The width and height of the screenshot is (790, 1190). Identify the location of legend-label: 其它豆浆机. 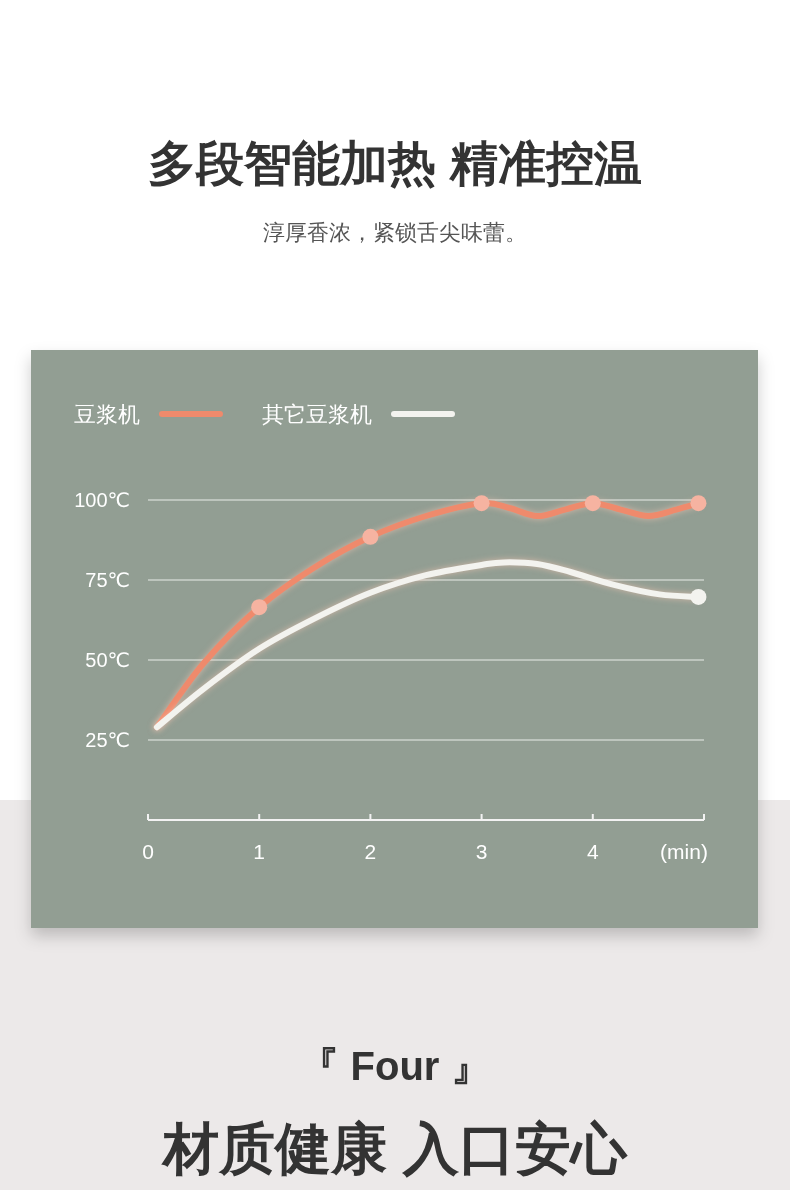
(317, 414).